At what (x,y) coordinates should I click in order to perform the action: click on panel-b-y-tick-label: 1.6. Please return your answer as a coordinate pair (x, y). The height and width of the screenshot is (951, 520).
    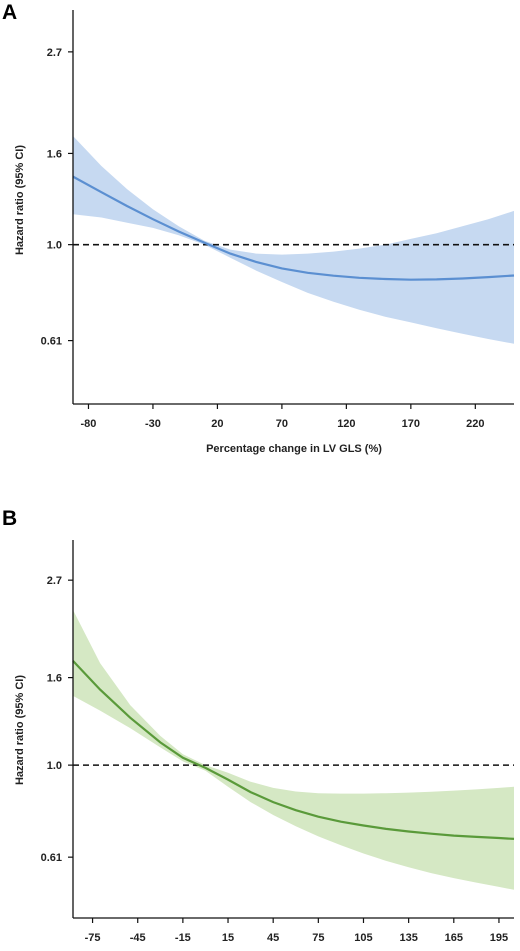
    Looking at the image, I should click on (54, 679).